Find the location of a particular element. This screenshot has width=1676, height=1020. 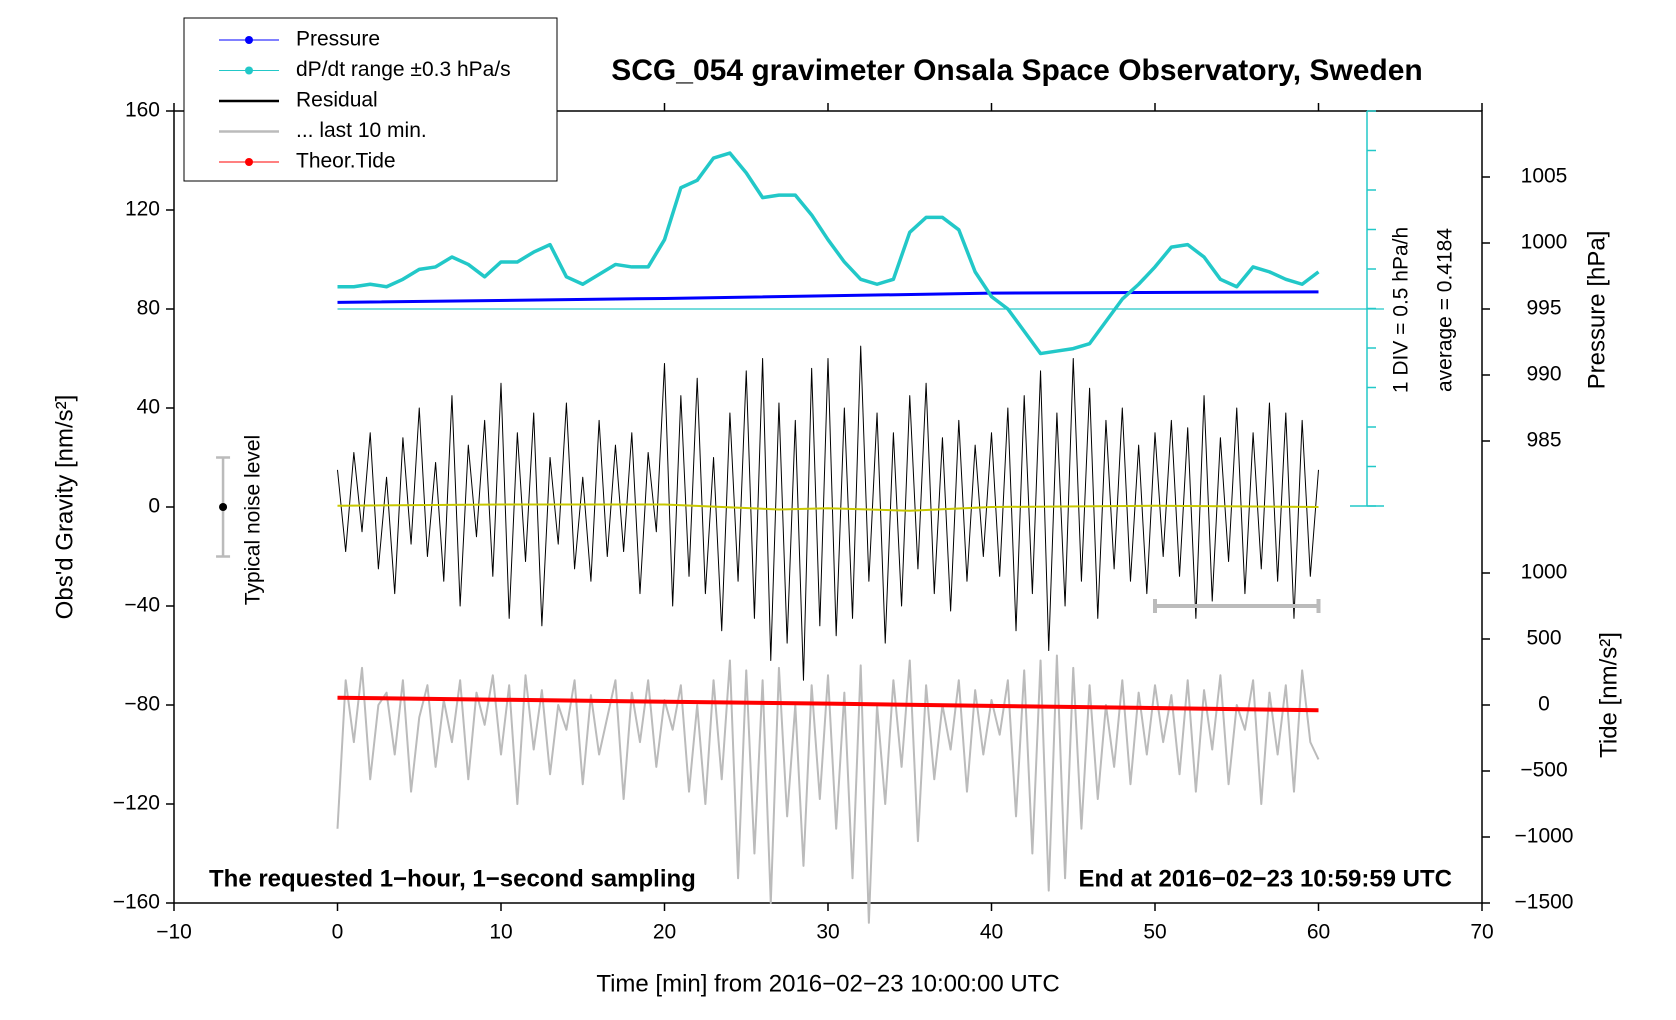

y3-tick-label: 1000 is located at coordinates (1544, 572).